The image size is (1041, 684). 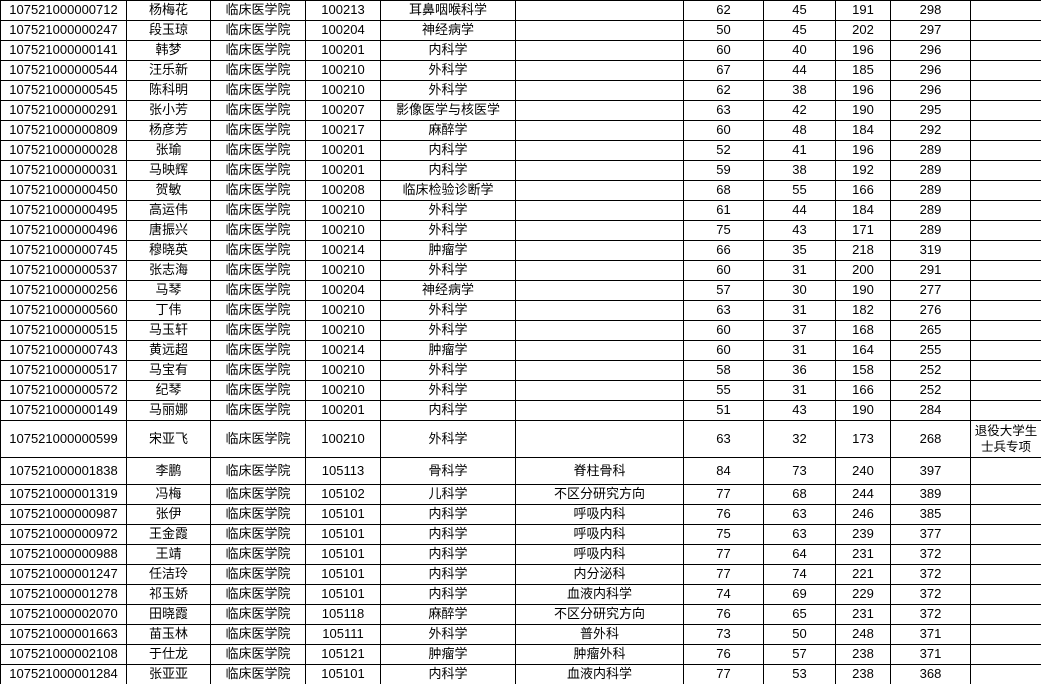 What do you see at coordinates (723, 90) in the screenshot?
I see `cell-score1: 62` at bounding box center [723, 90].